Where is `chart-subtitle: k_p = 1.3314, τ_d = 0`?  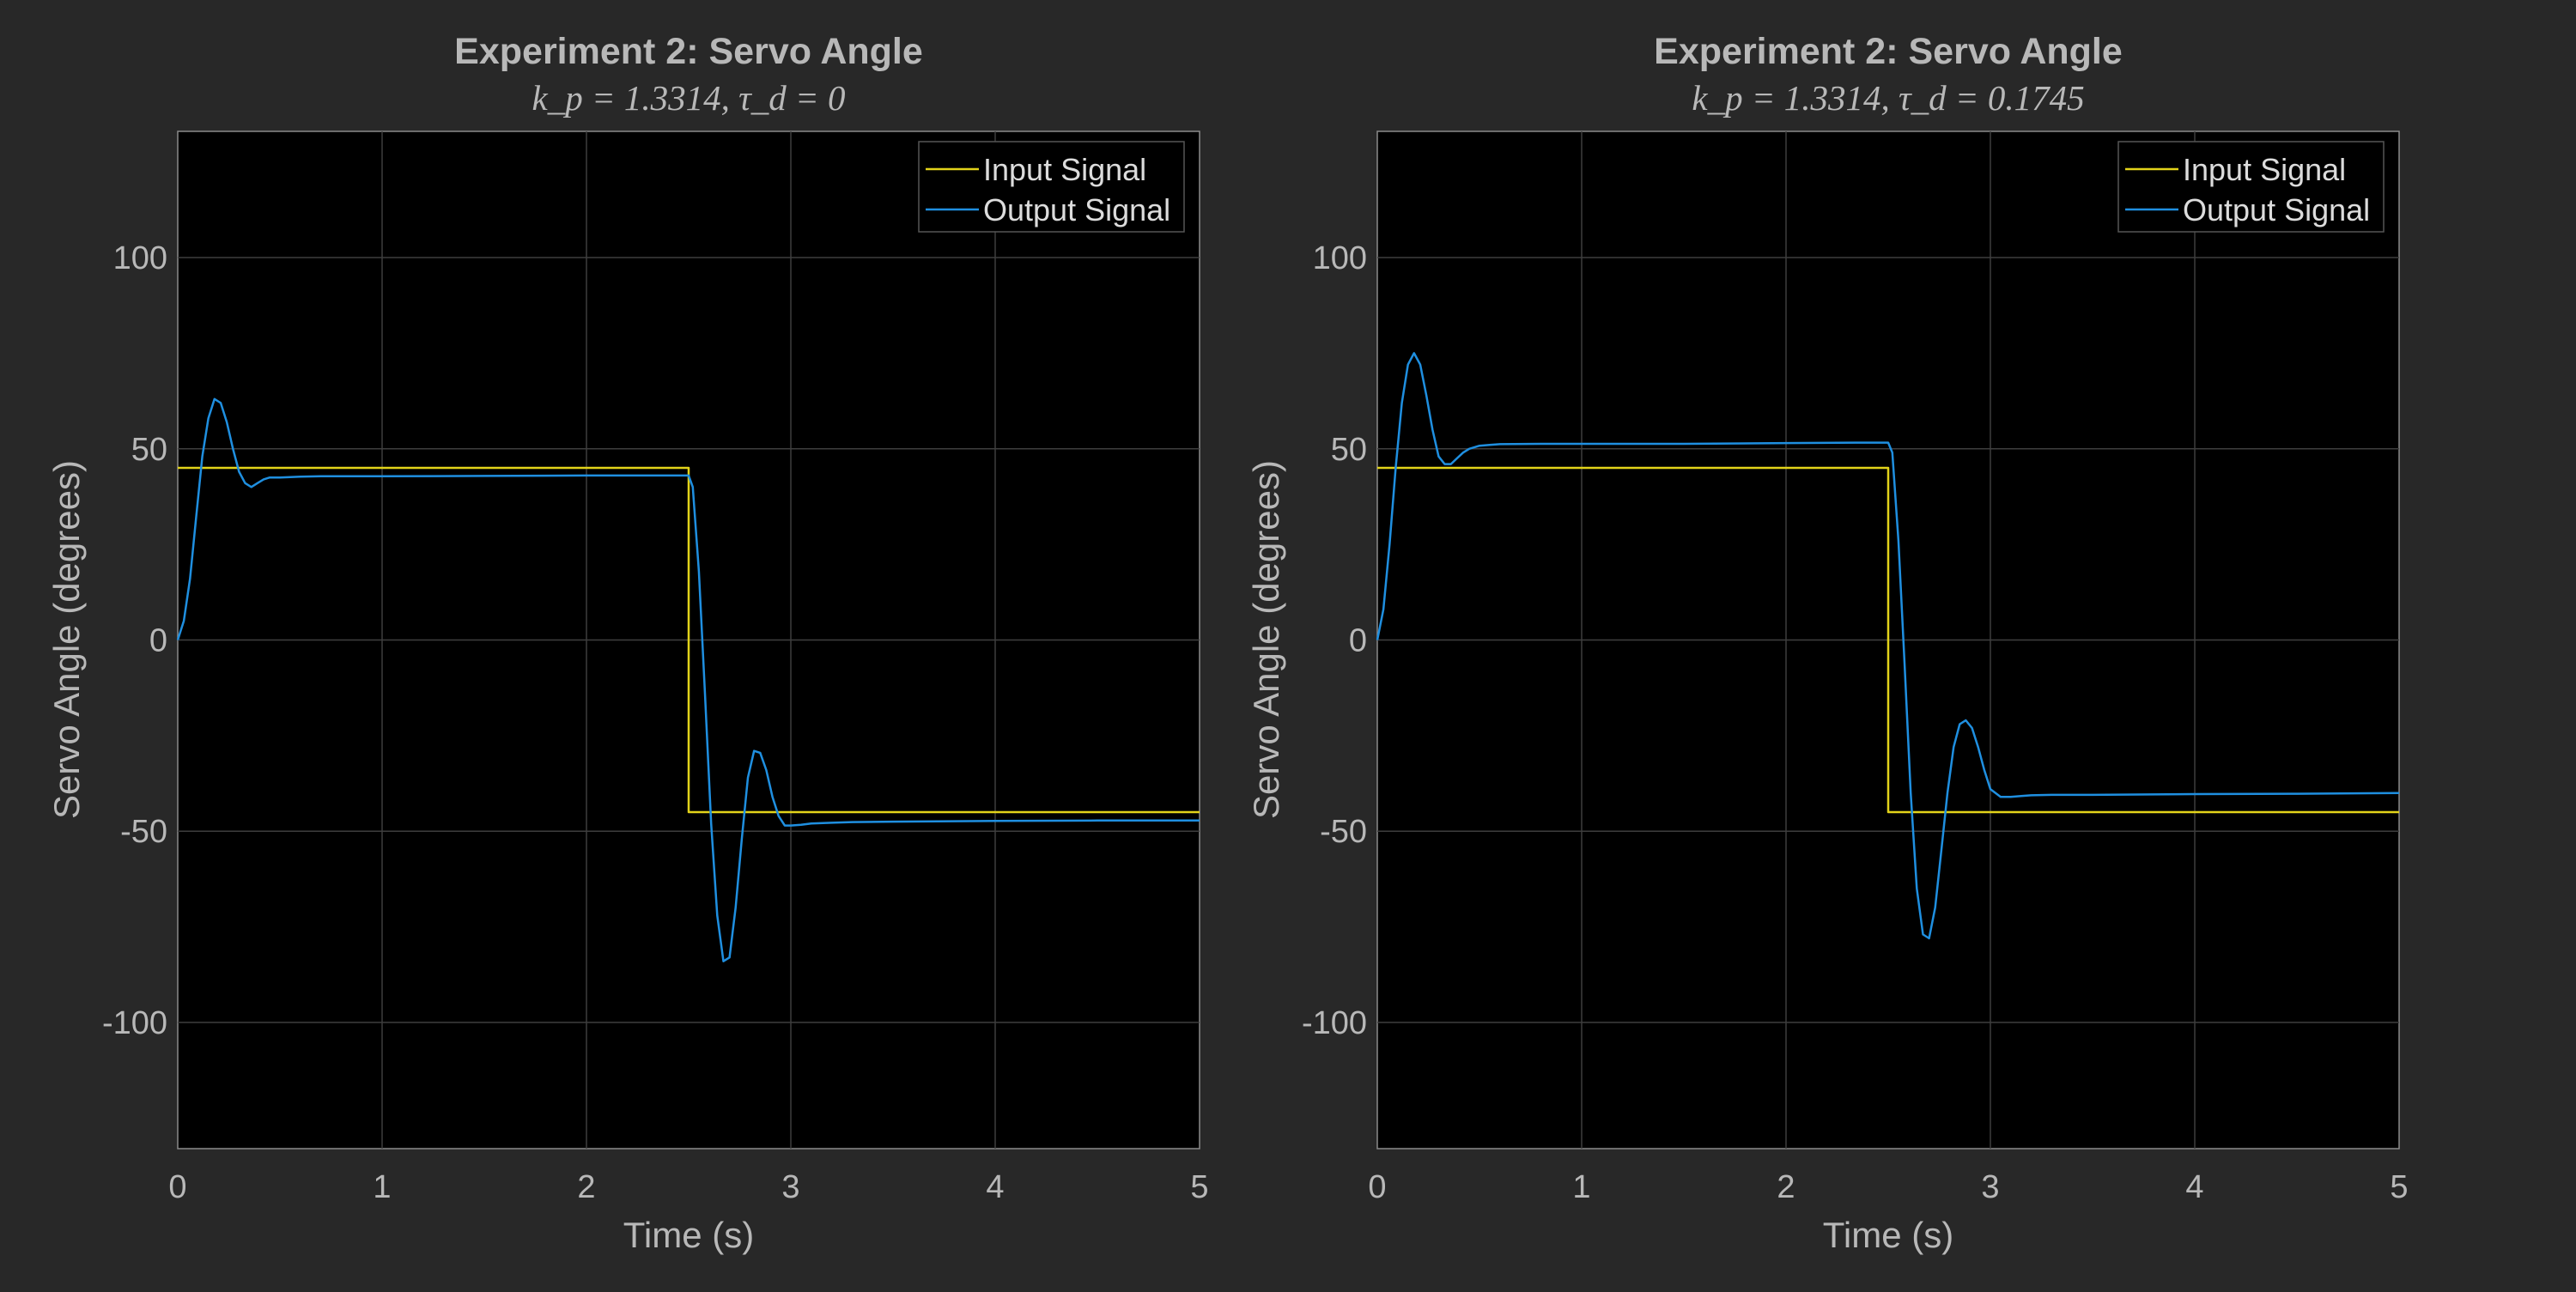
chart-subtitle: k_p = 1.3314, τ_d = 0 is located at coordinates (689, 98).